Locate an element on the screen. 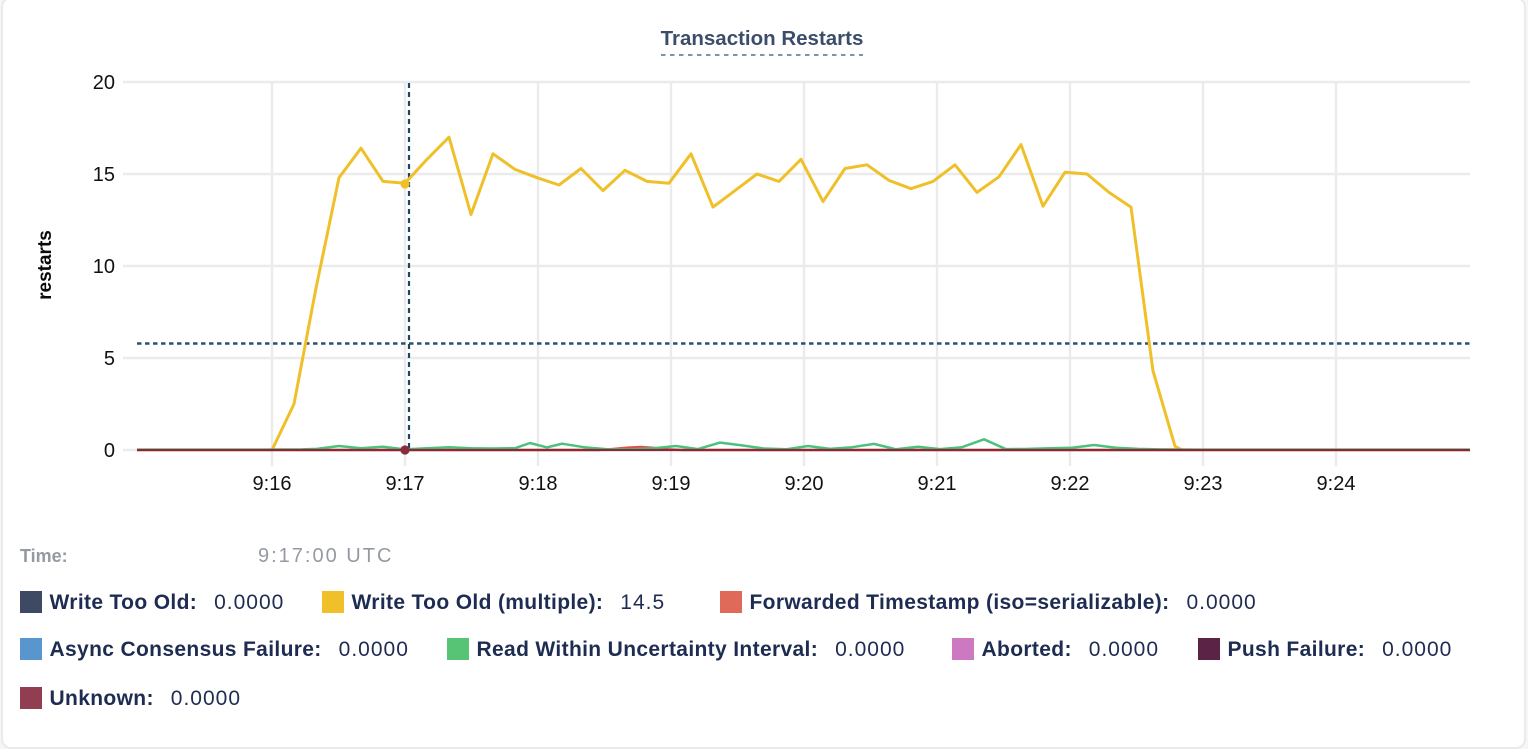  svg-text: 9:23 is located at coordinates (1203, 484).